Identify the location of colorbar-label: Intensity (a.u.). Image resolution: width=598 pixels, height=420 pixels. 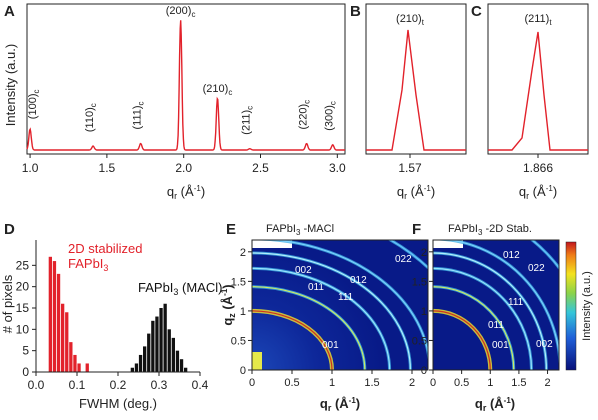
(587, 306).